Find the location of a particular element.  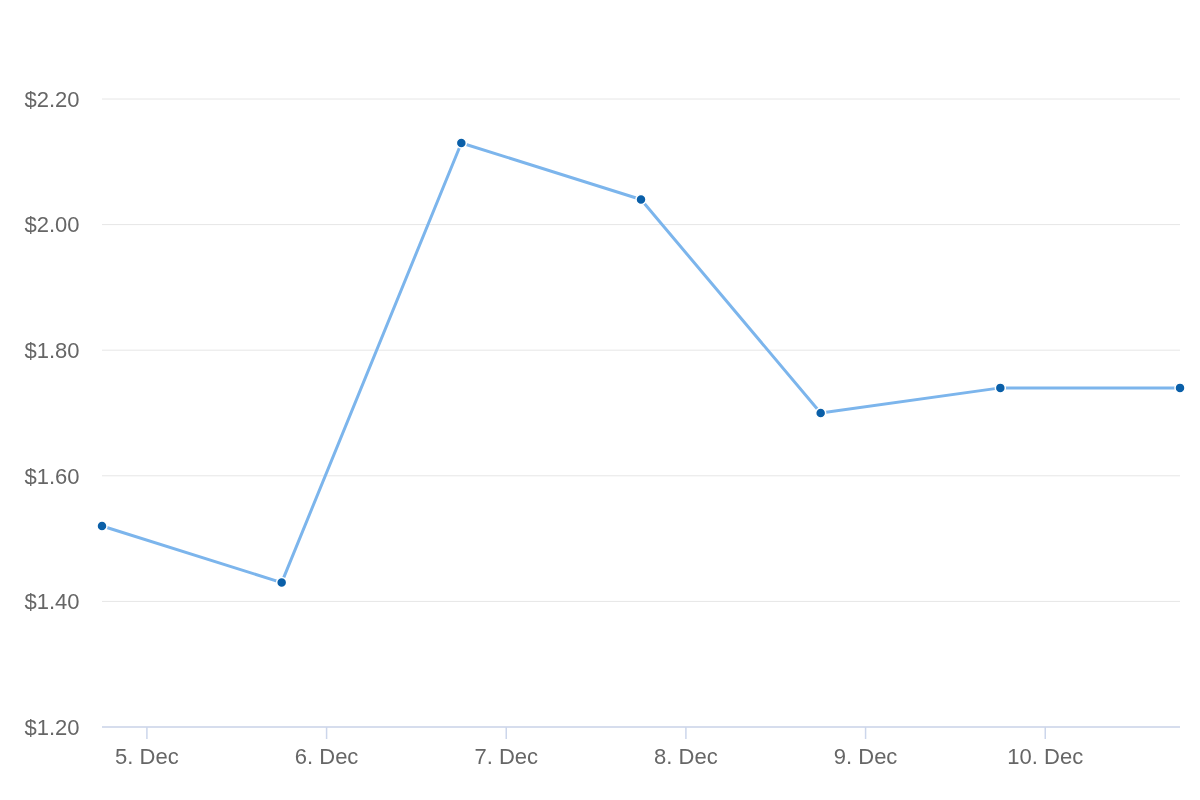

y-tick-label: $1.60 is located at coordinates (52, 476).